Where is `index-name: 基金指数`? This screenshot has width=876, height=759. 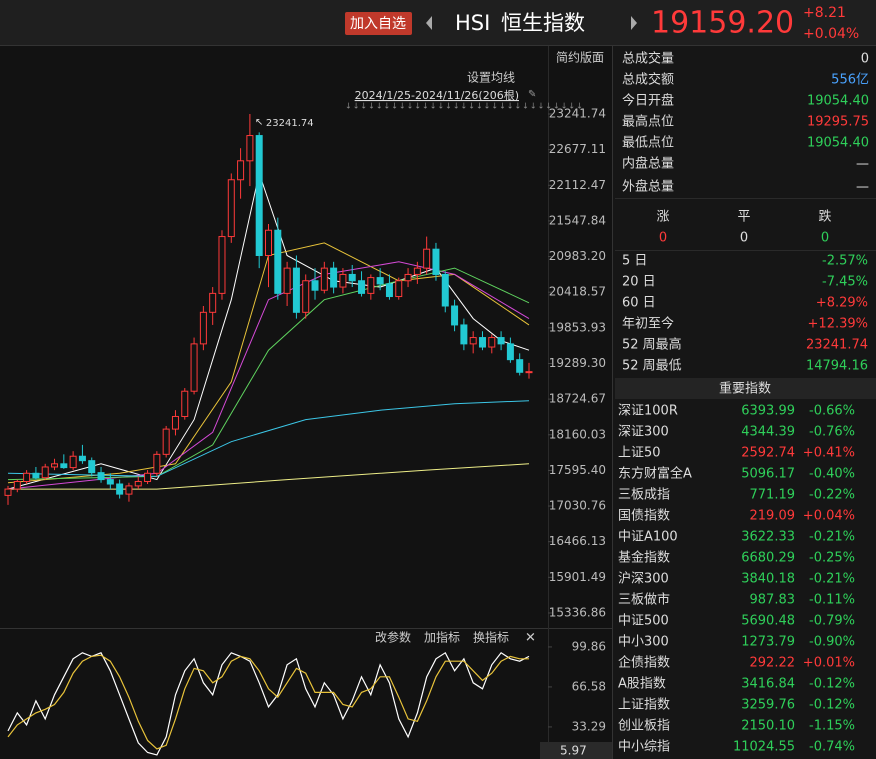 index-name: 基金指数 is located at coordinates (644, 558).